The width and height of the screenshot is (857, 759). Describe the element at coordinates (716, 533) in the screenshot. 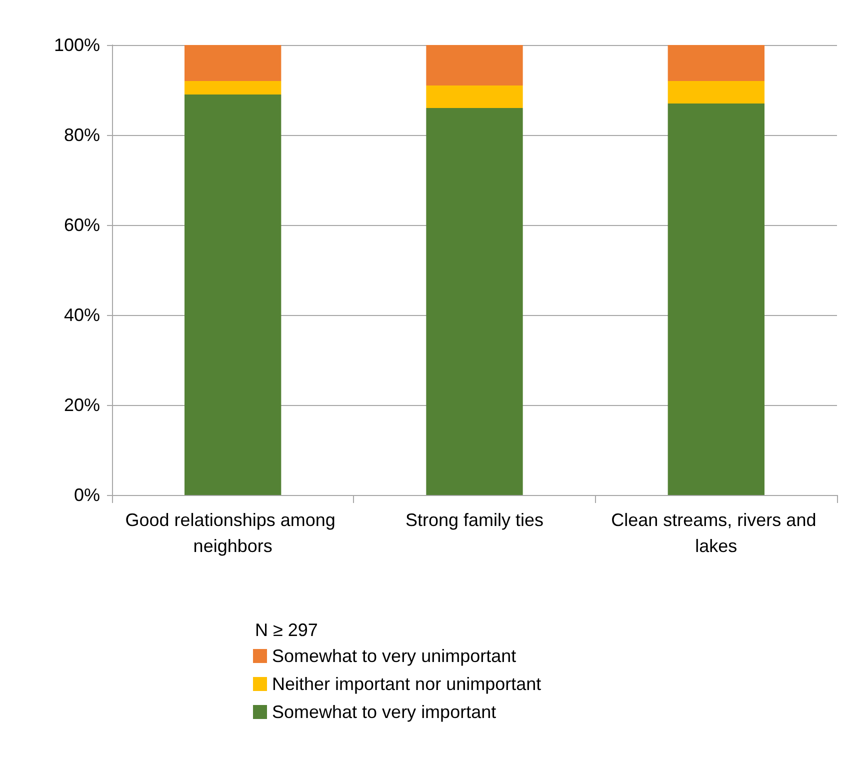

I see `x-tick-label: Clean streams, rivers and lakes` at that location.